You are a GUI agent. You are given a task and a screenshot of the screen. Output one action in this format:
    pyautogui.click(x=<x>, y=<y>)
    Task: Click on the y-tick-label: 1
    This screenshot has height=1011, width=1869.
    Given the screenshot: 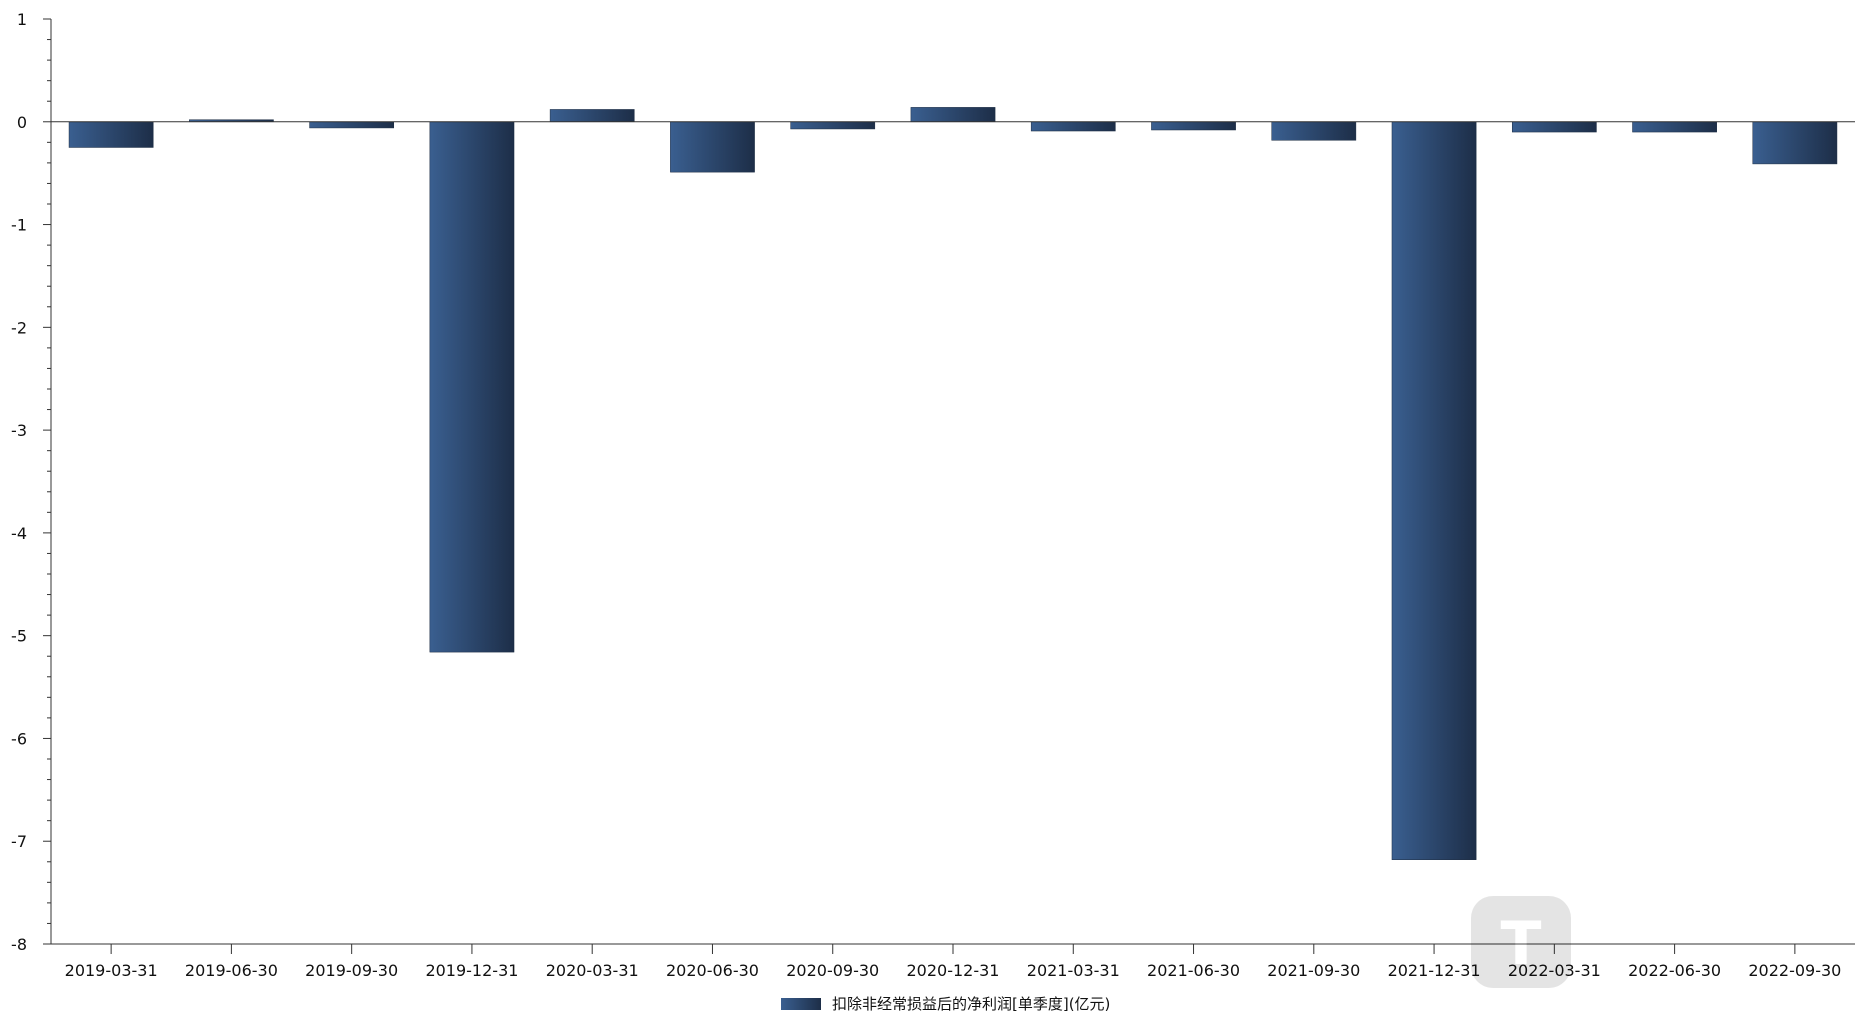 What is the action you would take?
    pyautogui.click(x=22, y=19)
    